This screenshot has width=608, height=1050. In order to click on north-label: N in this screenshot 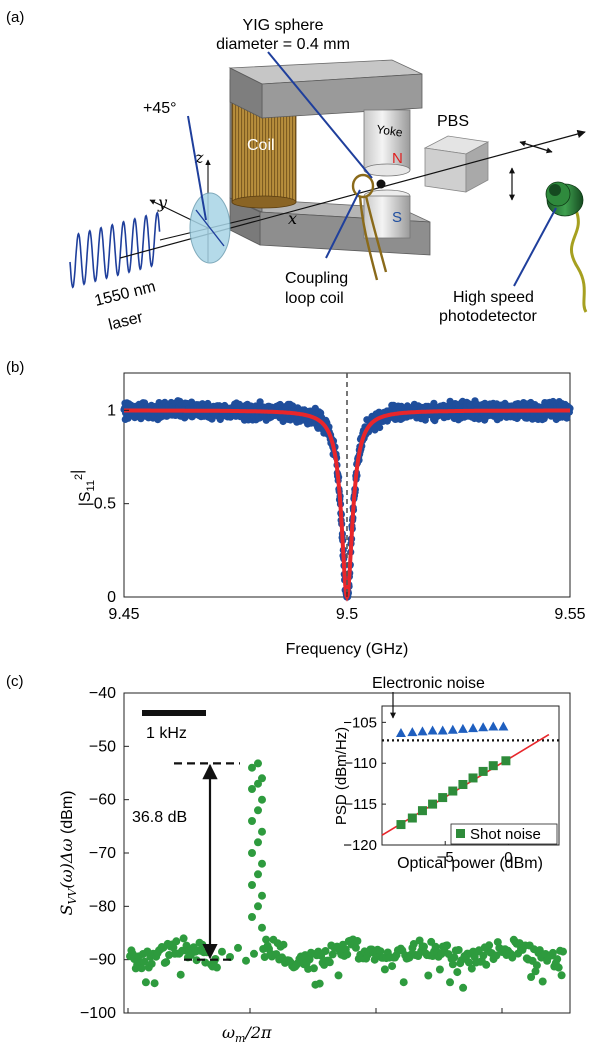, I will do `click(397, 158)`.